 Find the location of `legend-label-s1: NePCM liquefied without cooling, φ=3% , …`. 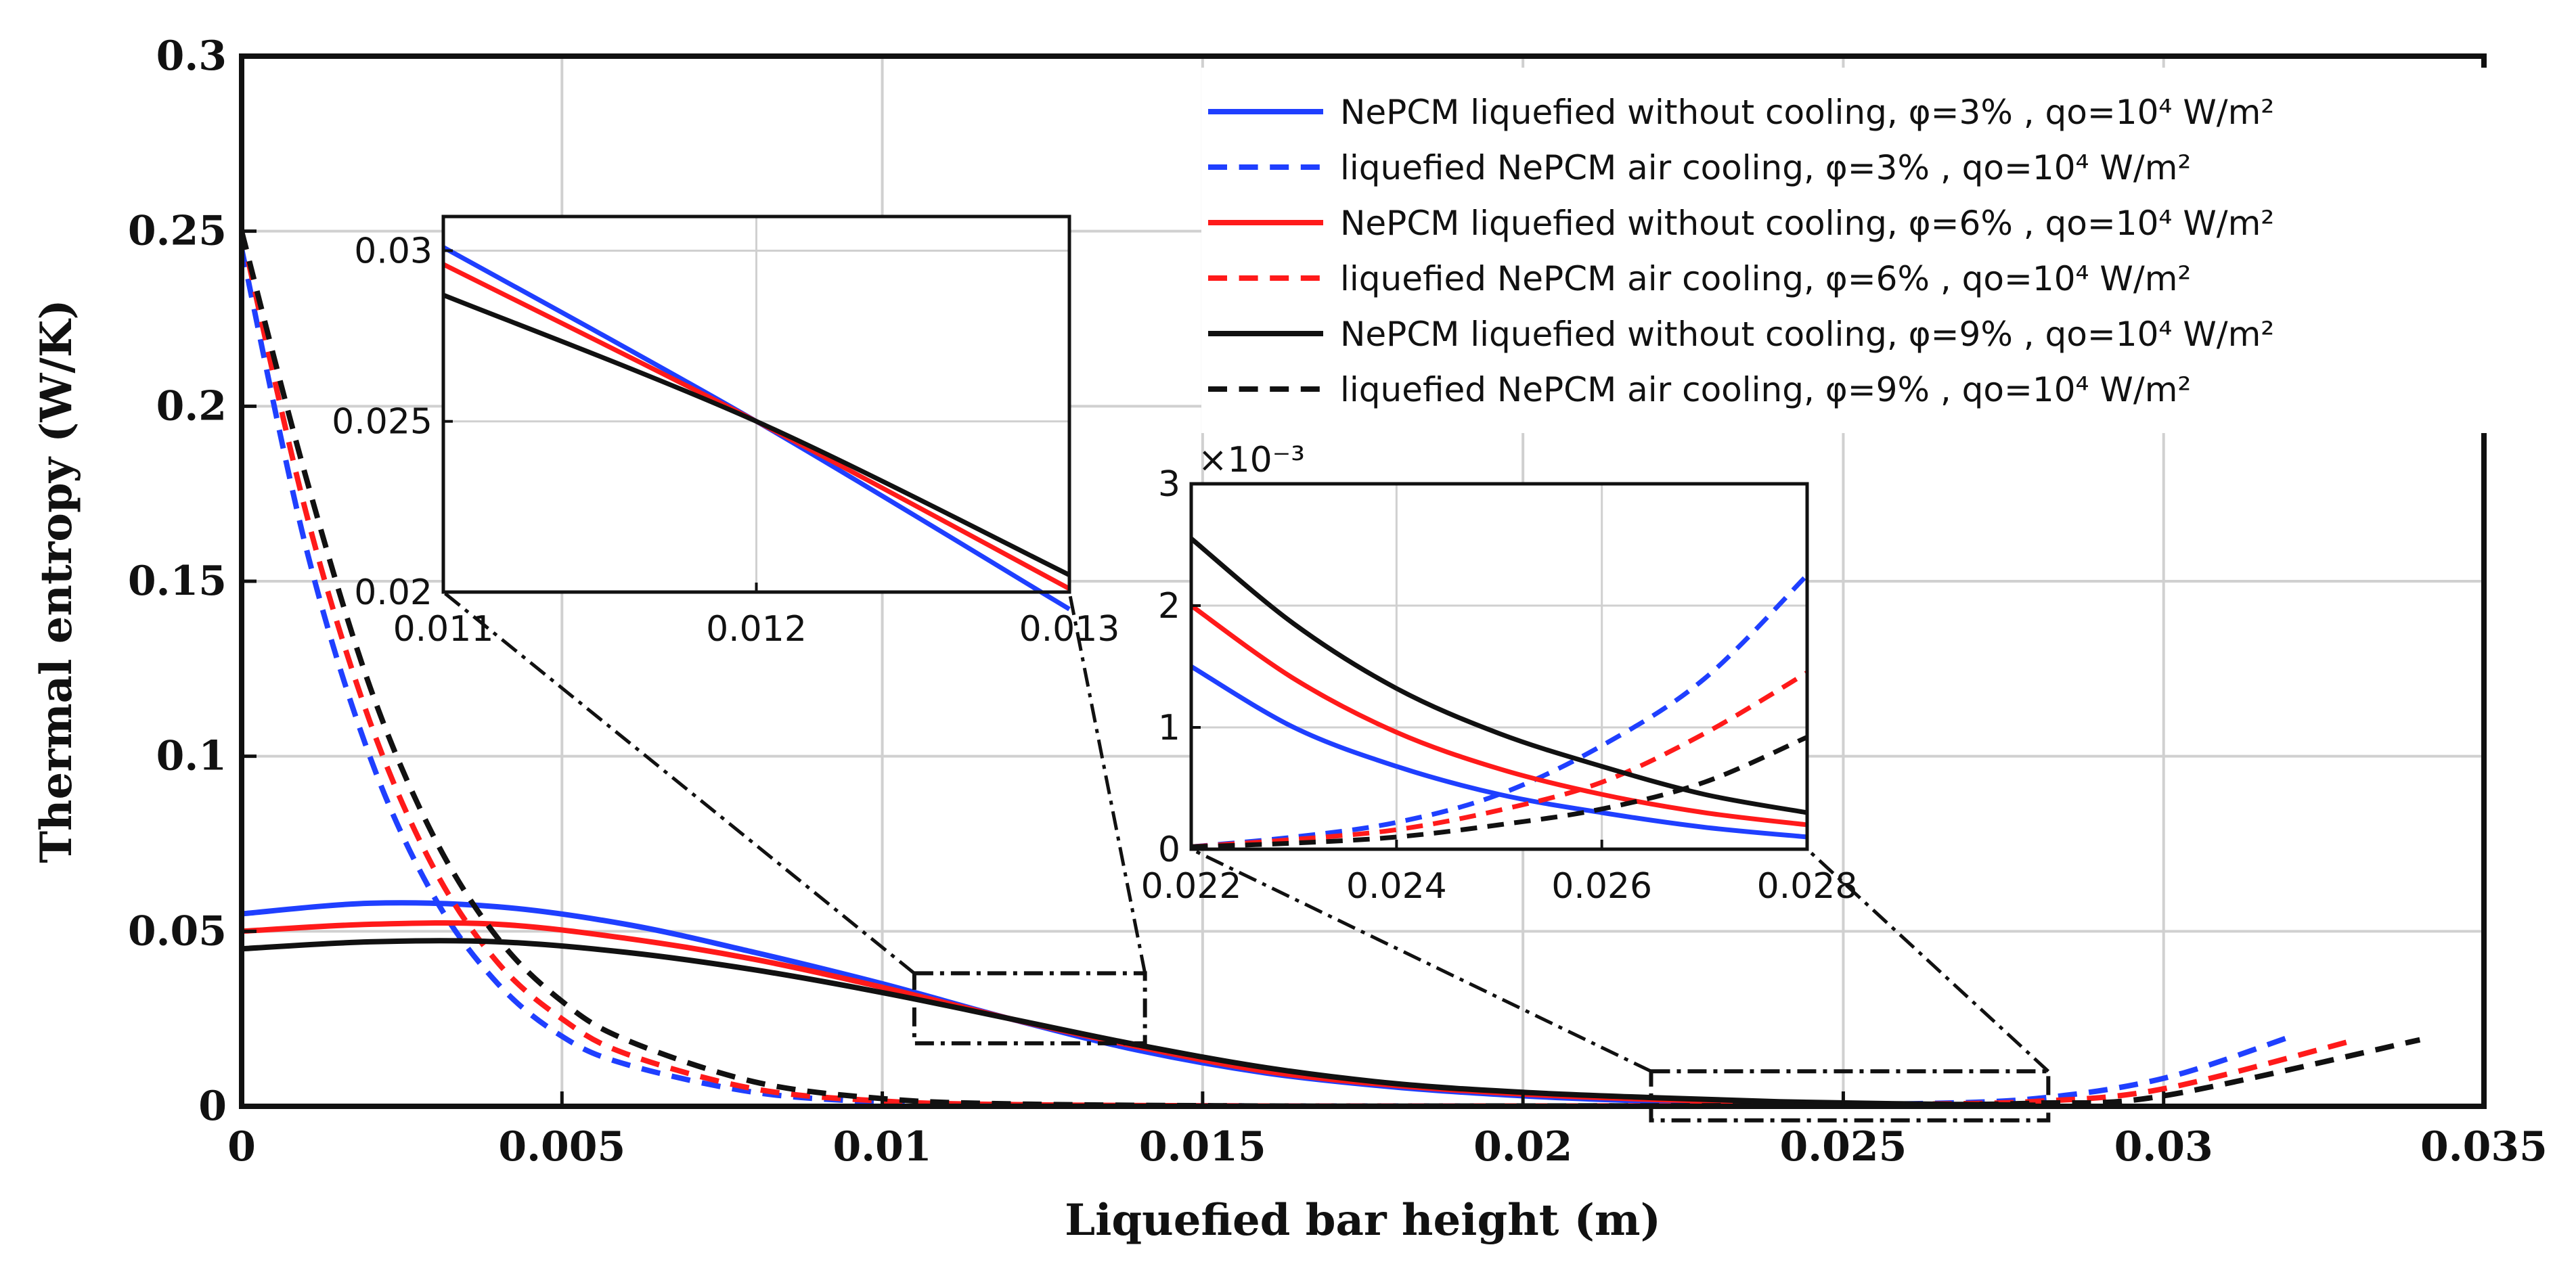

legend-label-s1: NePCM liquefied without cooling, φ=3% , … is located at coordinates (1807, 112).